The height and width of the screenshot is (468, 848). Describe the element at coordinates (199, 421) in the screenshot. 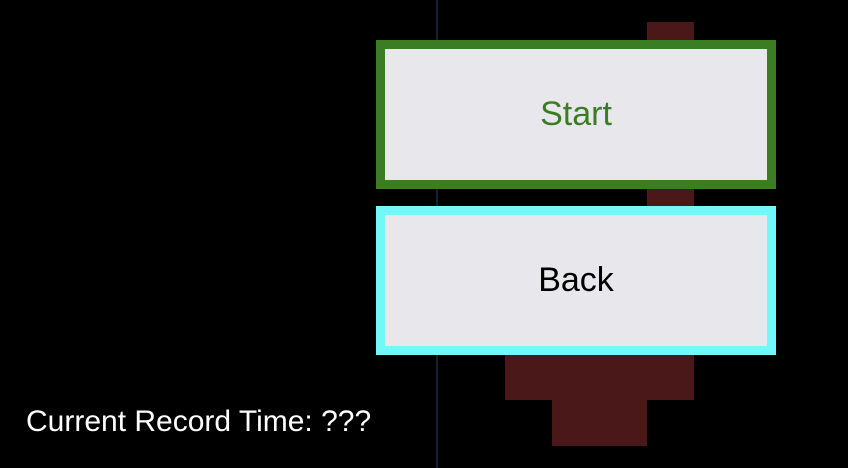

I see `record-time-text: Current Record Time: ???` at that location.